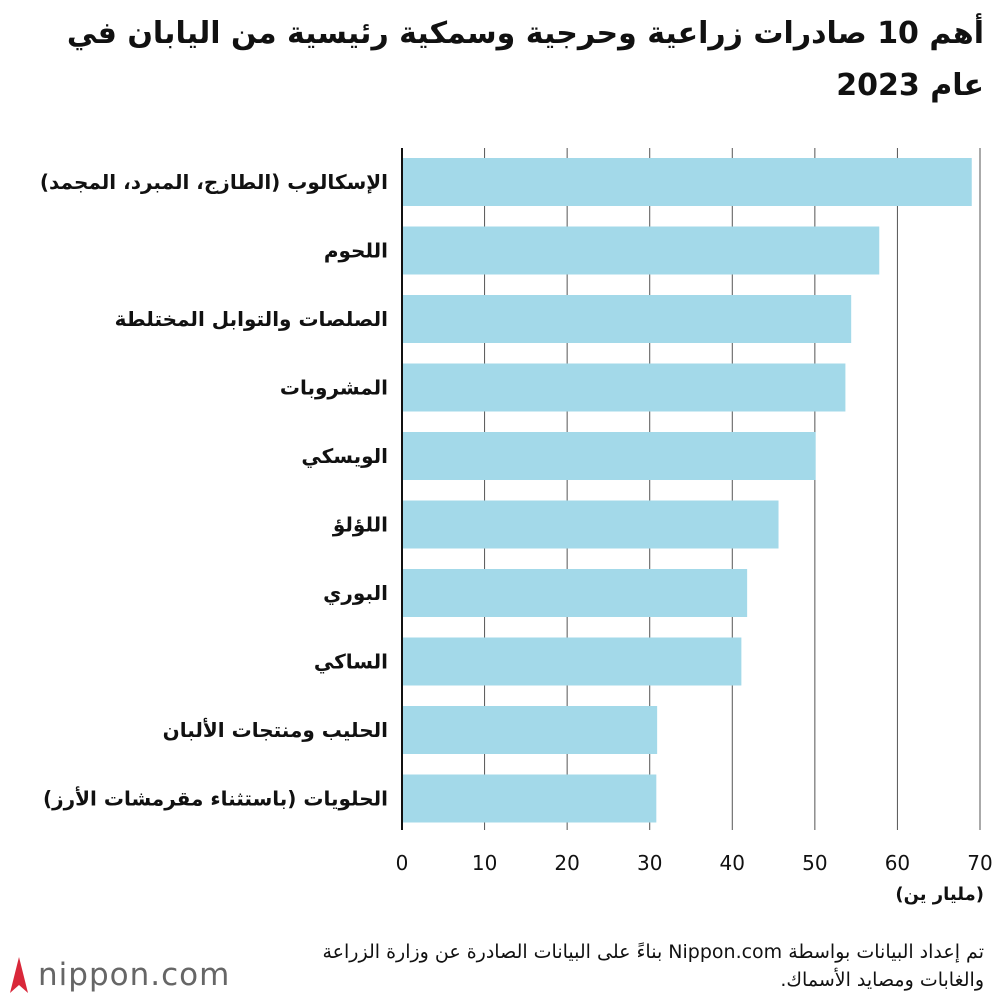 Image resolution: width=1000 pixels, height=1002 pixels. What do you see at coordinates (897, 863) in the screenshot?
I see `x-tick-label: 60` at bounding box center [897, 863].